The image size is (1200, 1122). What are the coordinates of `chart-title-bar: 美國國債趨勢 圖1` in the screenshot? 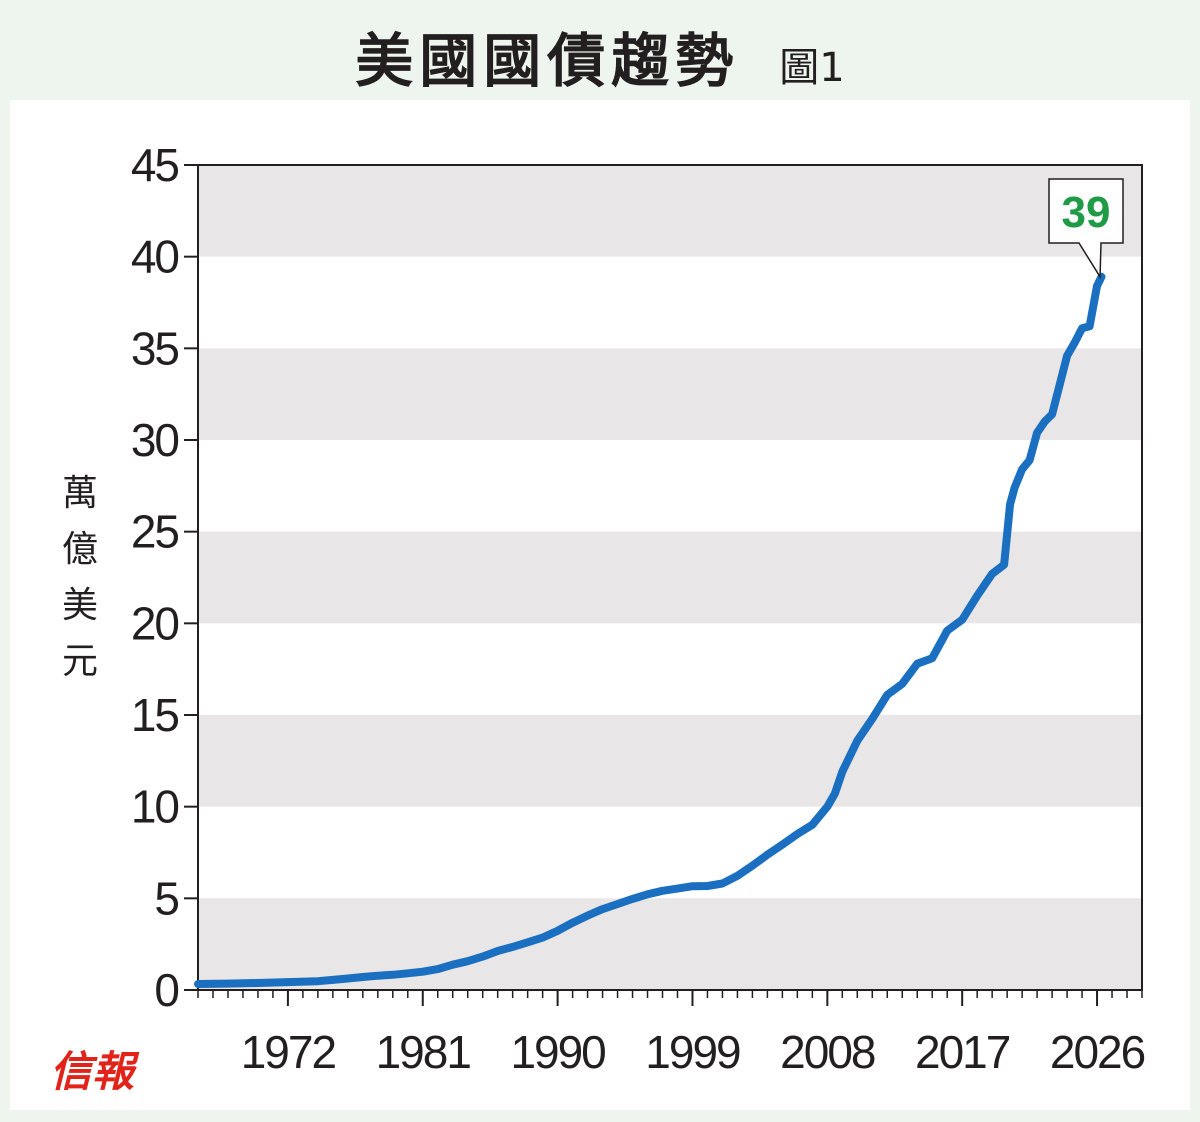 It's located at (600, 56).